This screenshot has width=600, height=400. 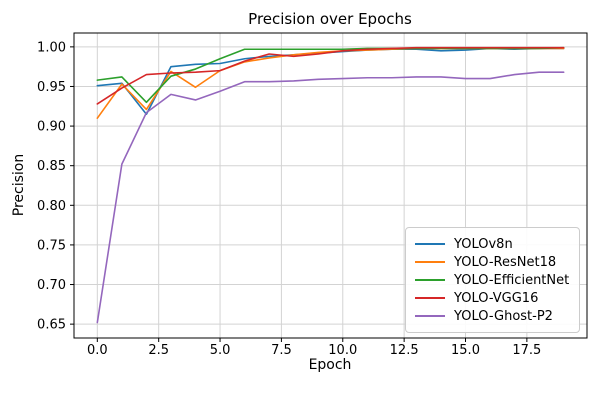 I want to click on y-tick-label: 1.00, so click(x=51, y=47).